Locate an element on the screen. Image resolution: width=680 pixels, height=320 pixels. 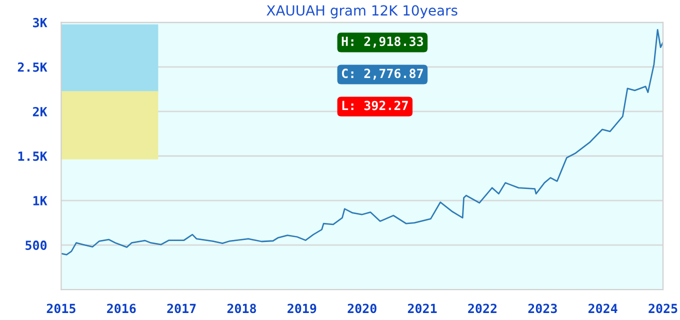
chart-title: XAUUAH gram 12K 10years is located at coordinates (362, 11).